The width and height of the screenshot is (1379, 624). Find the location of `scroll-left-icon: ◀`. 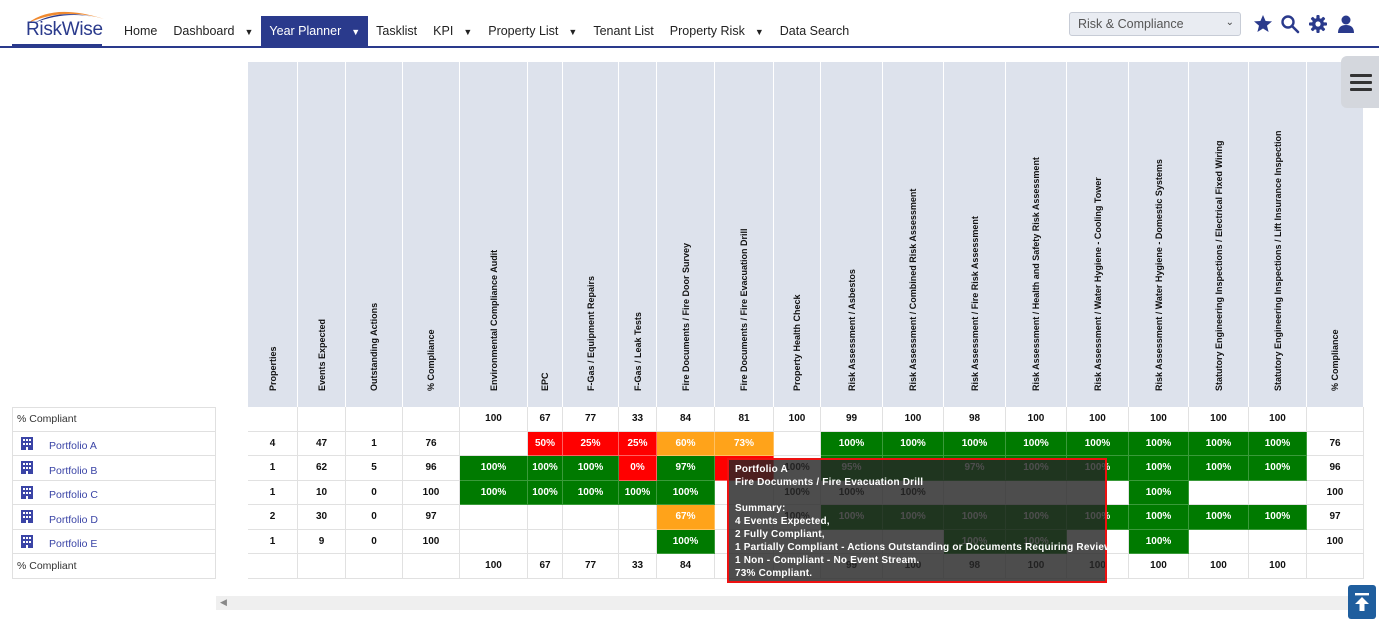

scroll-left-icon: ◀ is located at coordinates (223, 602).